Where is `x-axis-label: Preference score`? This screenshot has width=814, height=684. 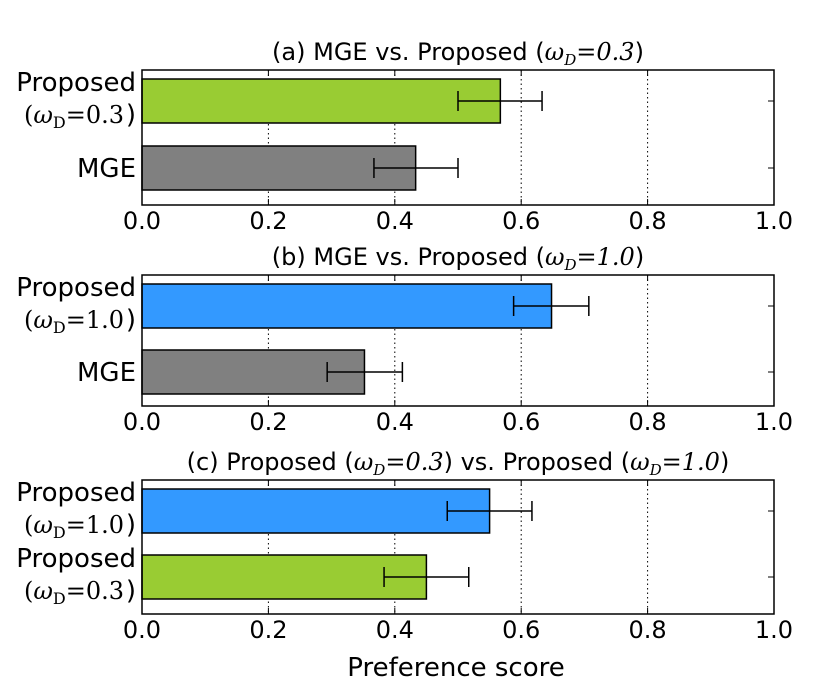
x-axis-label: Preference score is located at coordinates (456, 668).